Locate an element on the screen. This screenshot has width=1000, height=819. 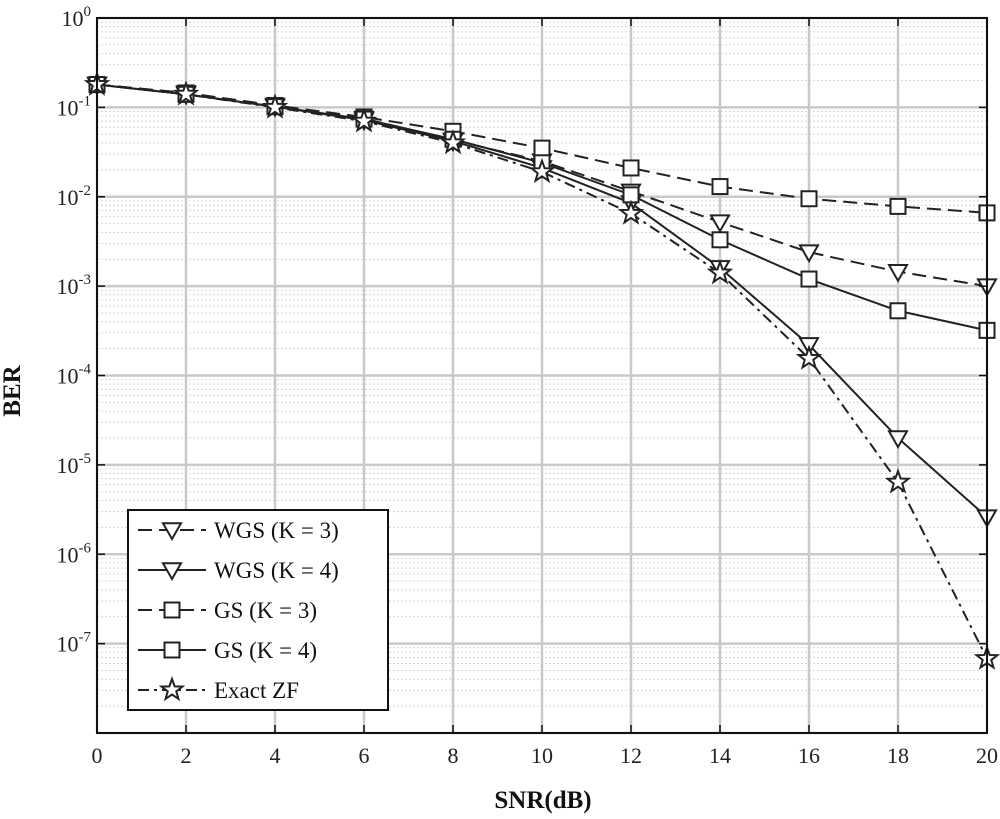
y-tick-label: 10⁻² is located at coordinates (74, 196).